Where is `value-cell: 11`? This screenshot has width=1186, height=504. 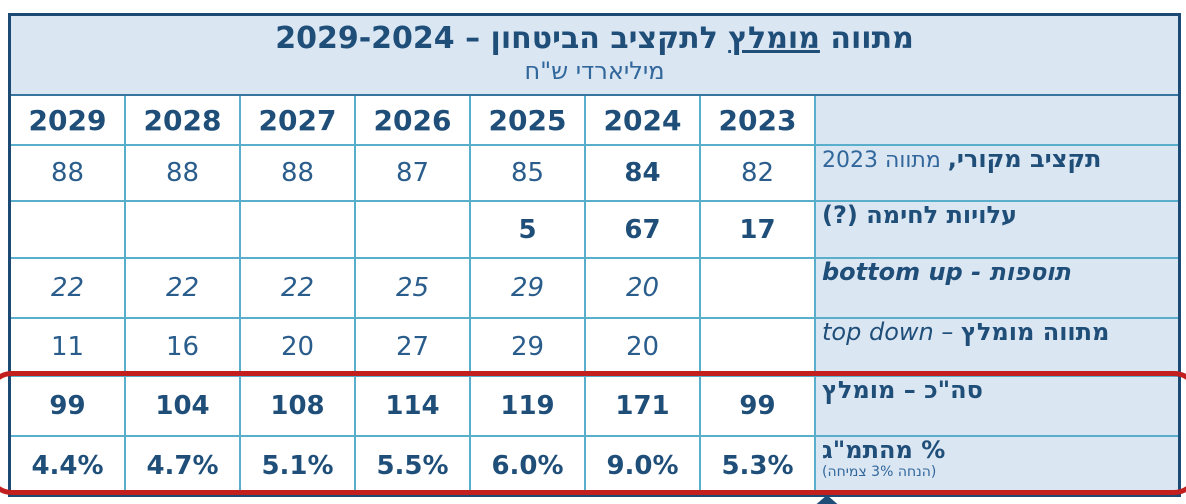 value-cell: 11 is located at coordinates (68, 348).